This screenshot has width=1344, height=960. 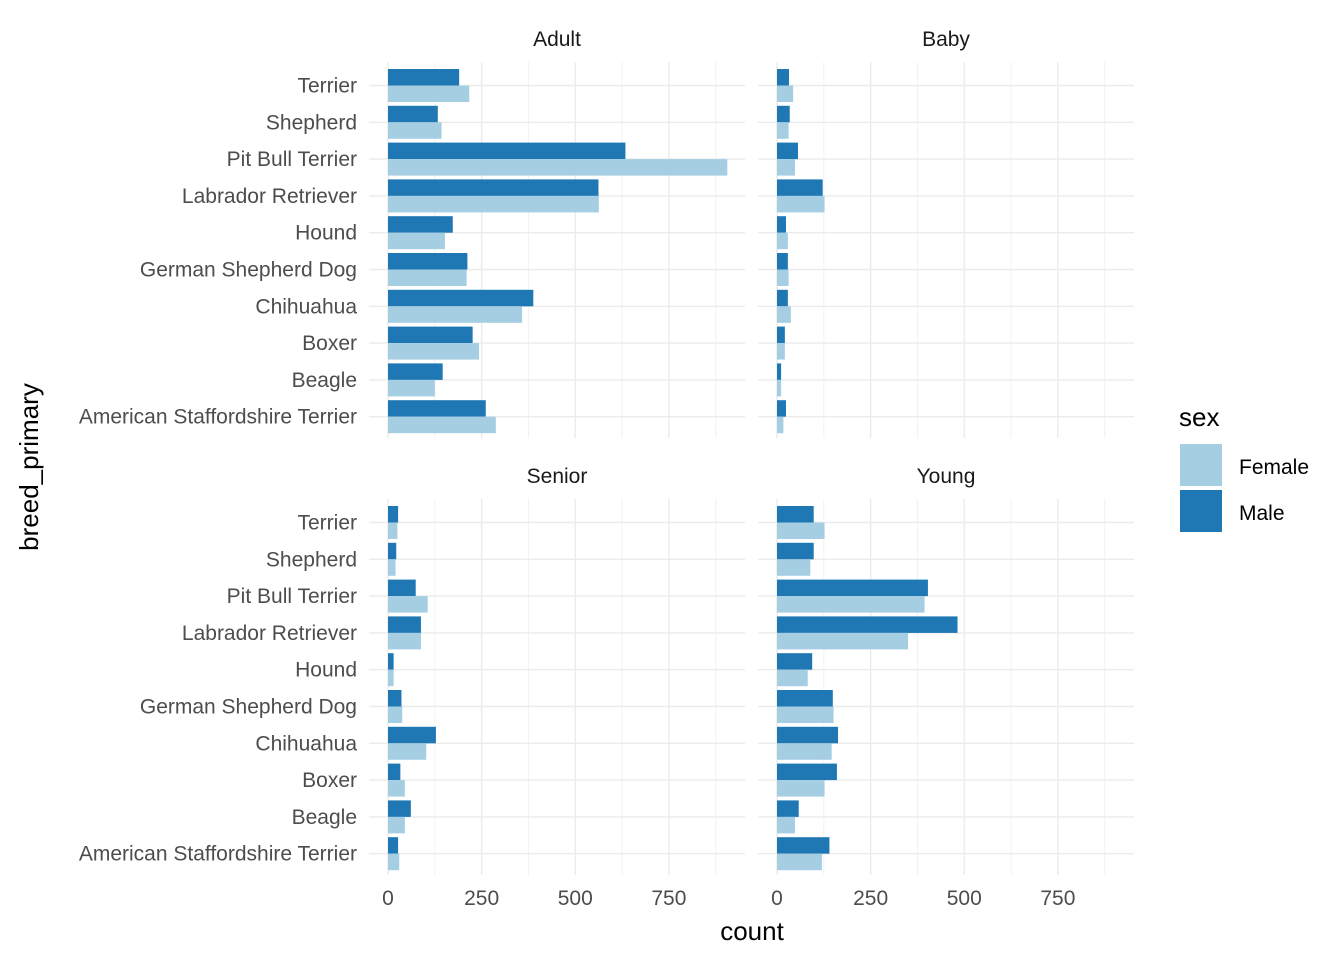 What do you see at coordinates (393, 514) in the screenshot?
I see `bar-male-senior-terrier` at bounding box center [393, 514].